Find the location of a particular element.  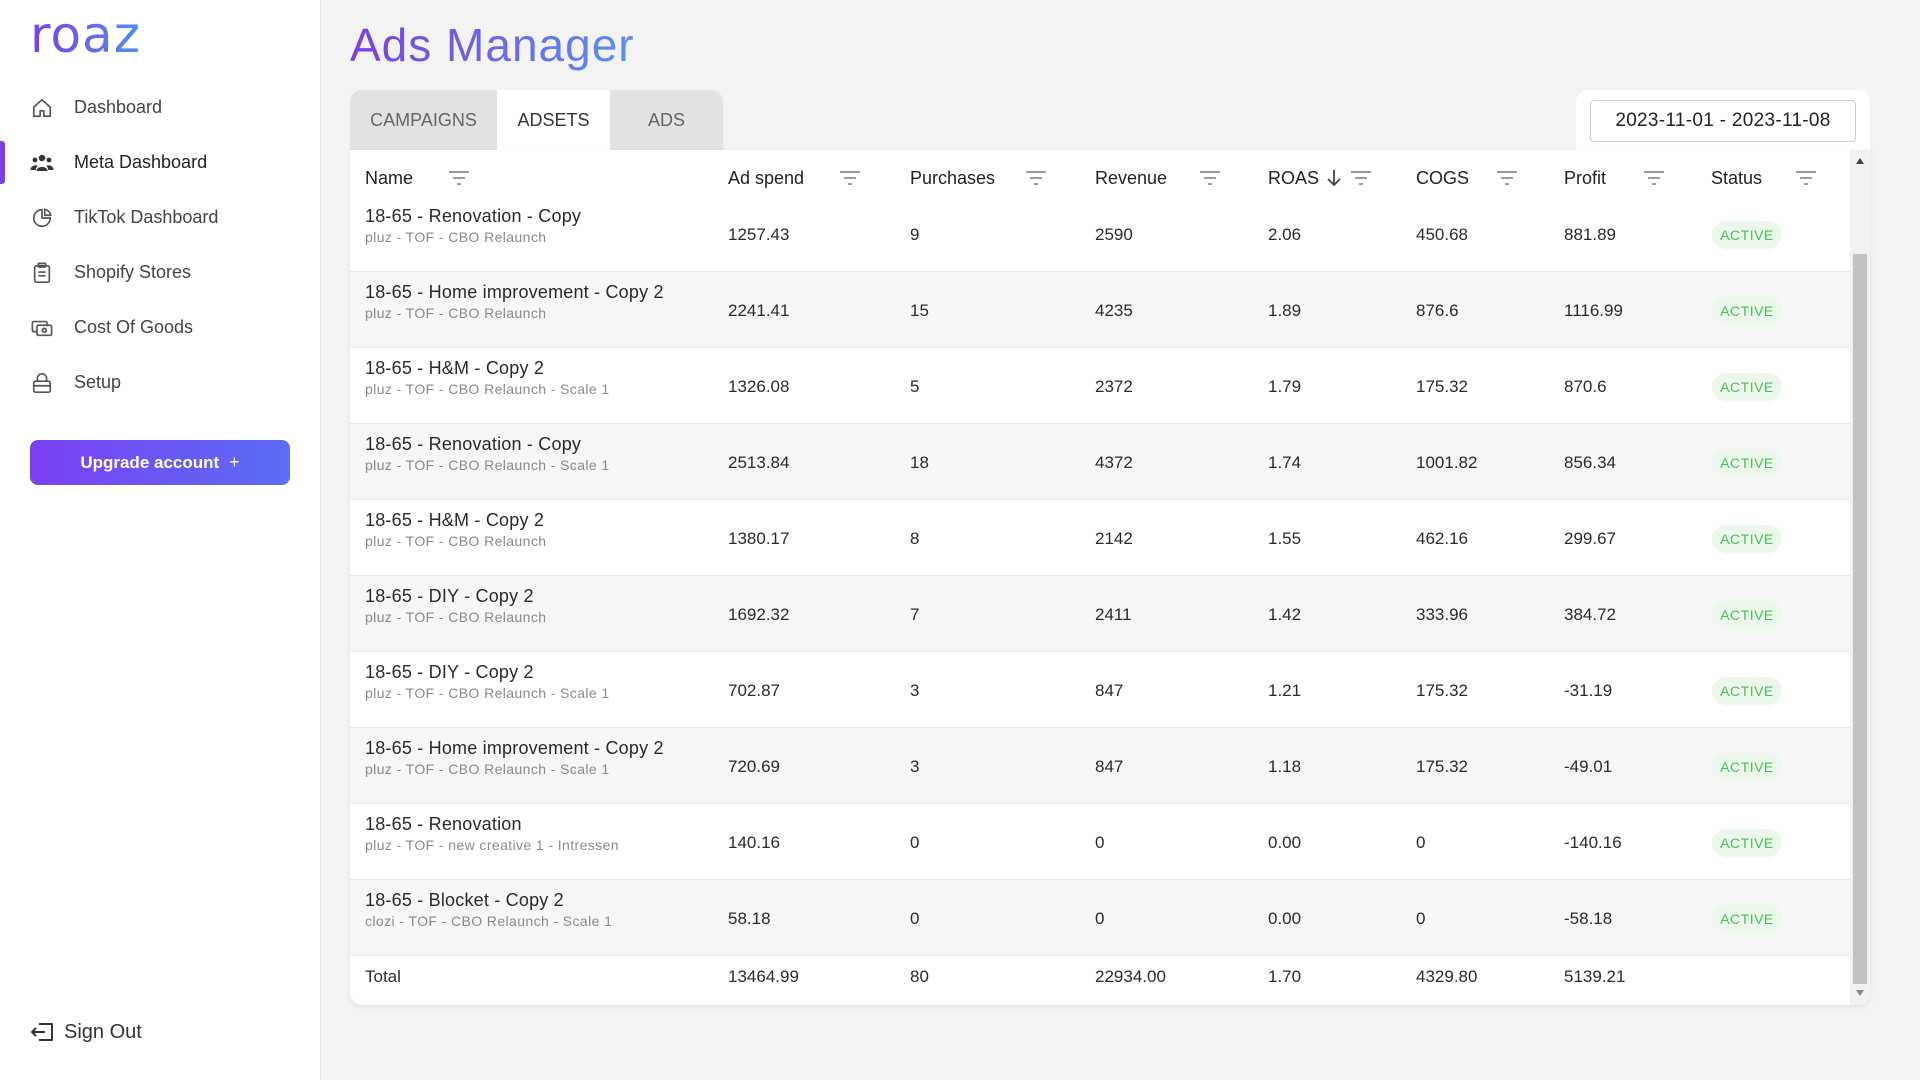

sign-out-button: Sign Out is located at coordinates (86, 1032).